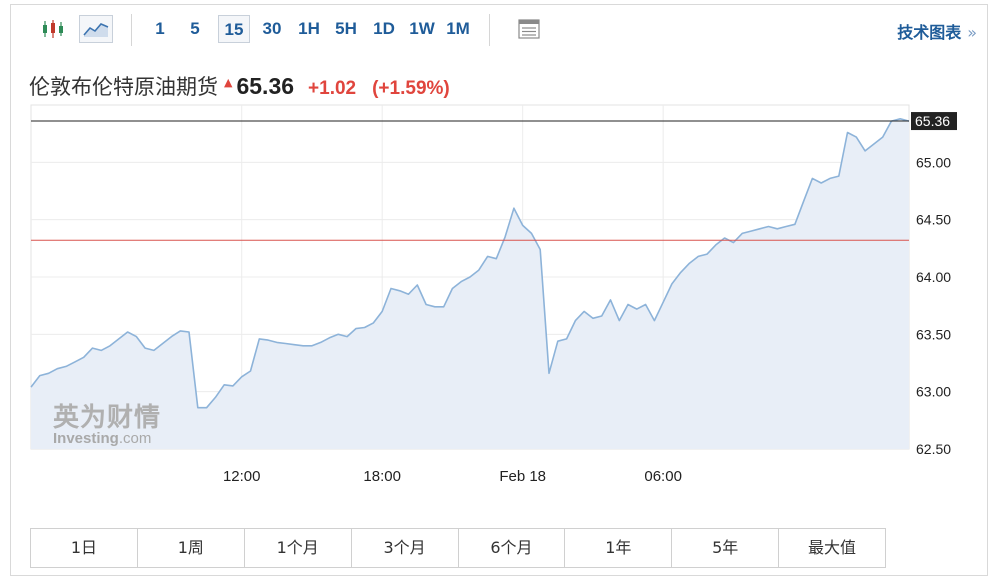 This screenshot has width=1000, height=586. What do you see at coordinates (53, 29) in the screenshot?
I see `candlestick-icon` at bounding box center [53, 29].